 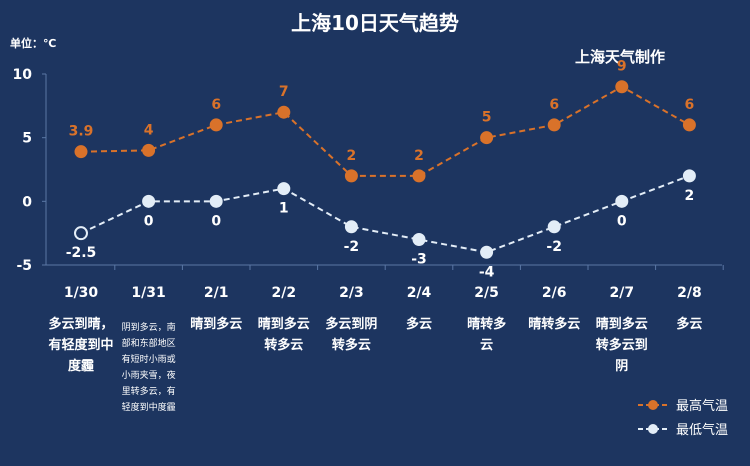 What do you see at coordinates (149, 130) in the screenshot?
I see `high-temp-label: 4` at bounding box center [149, 130].